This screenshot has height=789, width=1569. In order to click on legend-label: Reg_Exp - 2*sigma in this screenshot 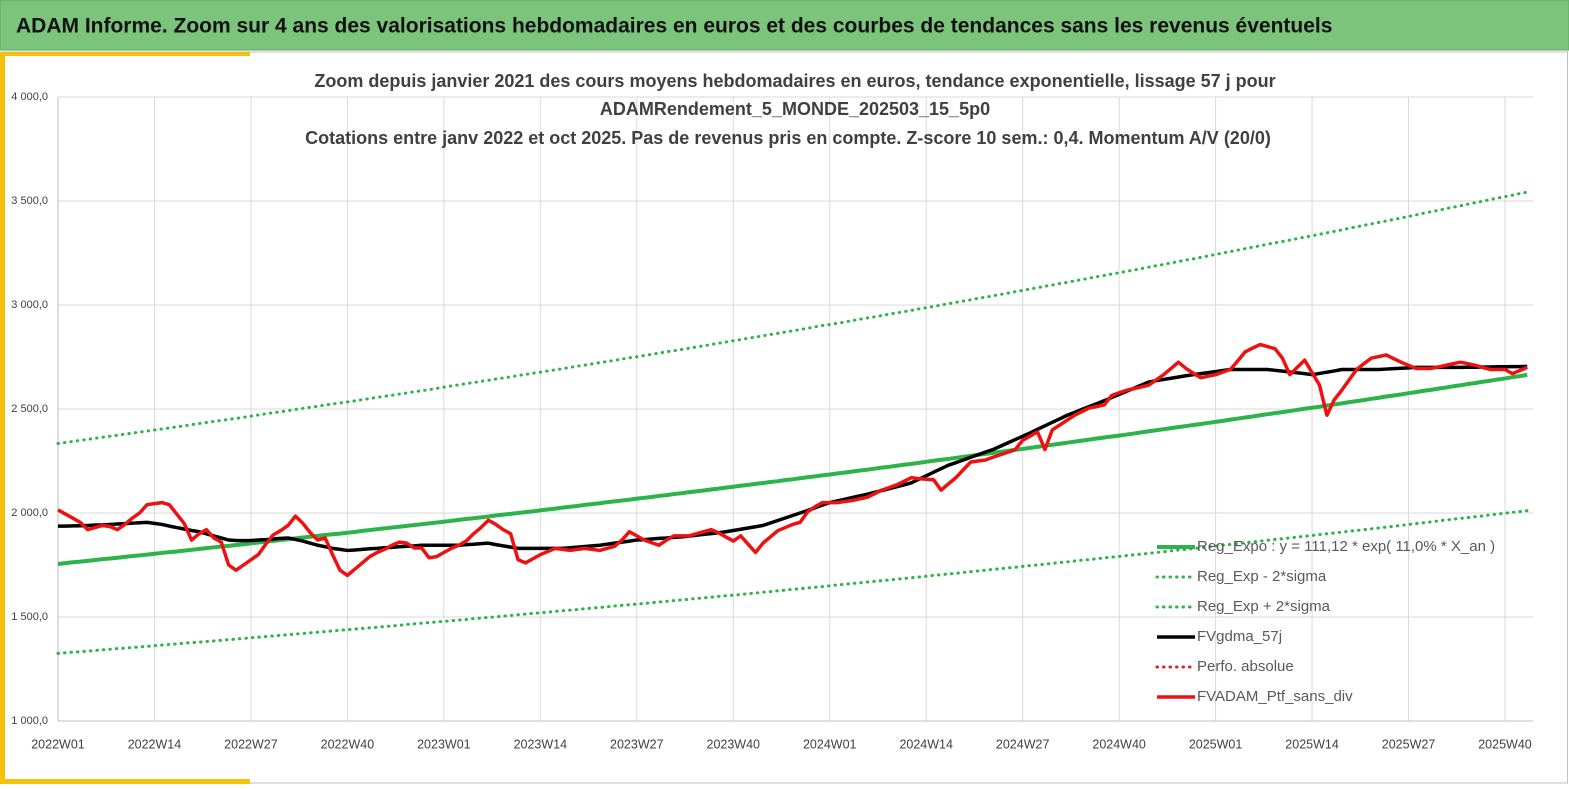, I will do `click(1262, 576)`.